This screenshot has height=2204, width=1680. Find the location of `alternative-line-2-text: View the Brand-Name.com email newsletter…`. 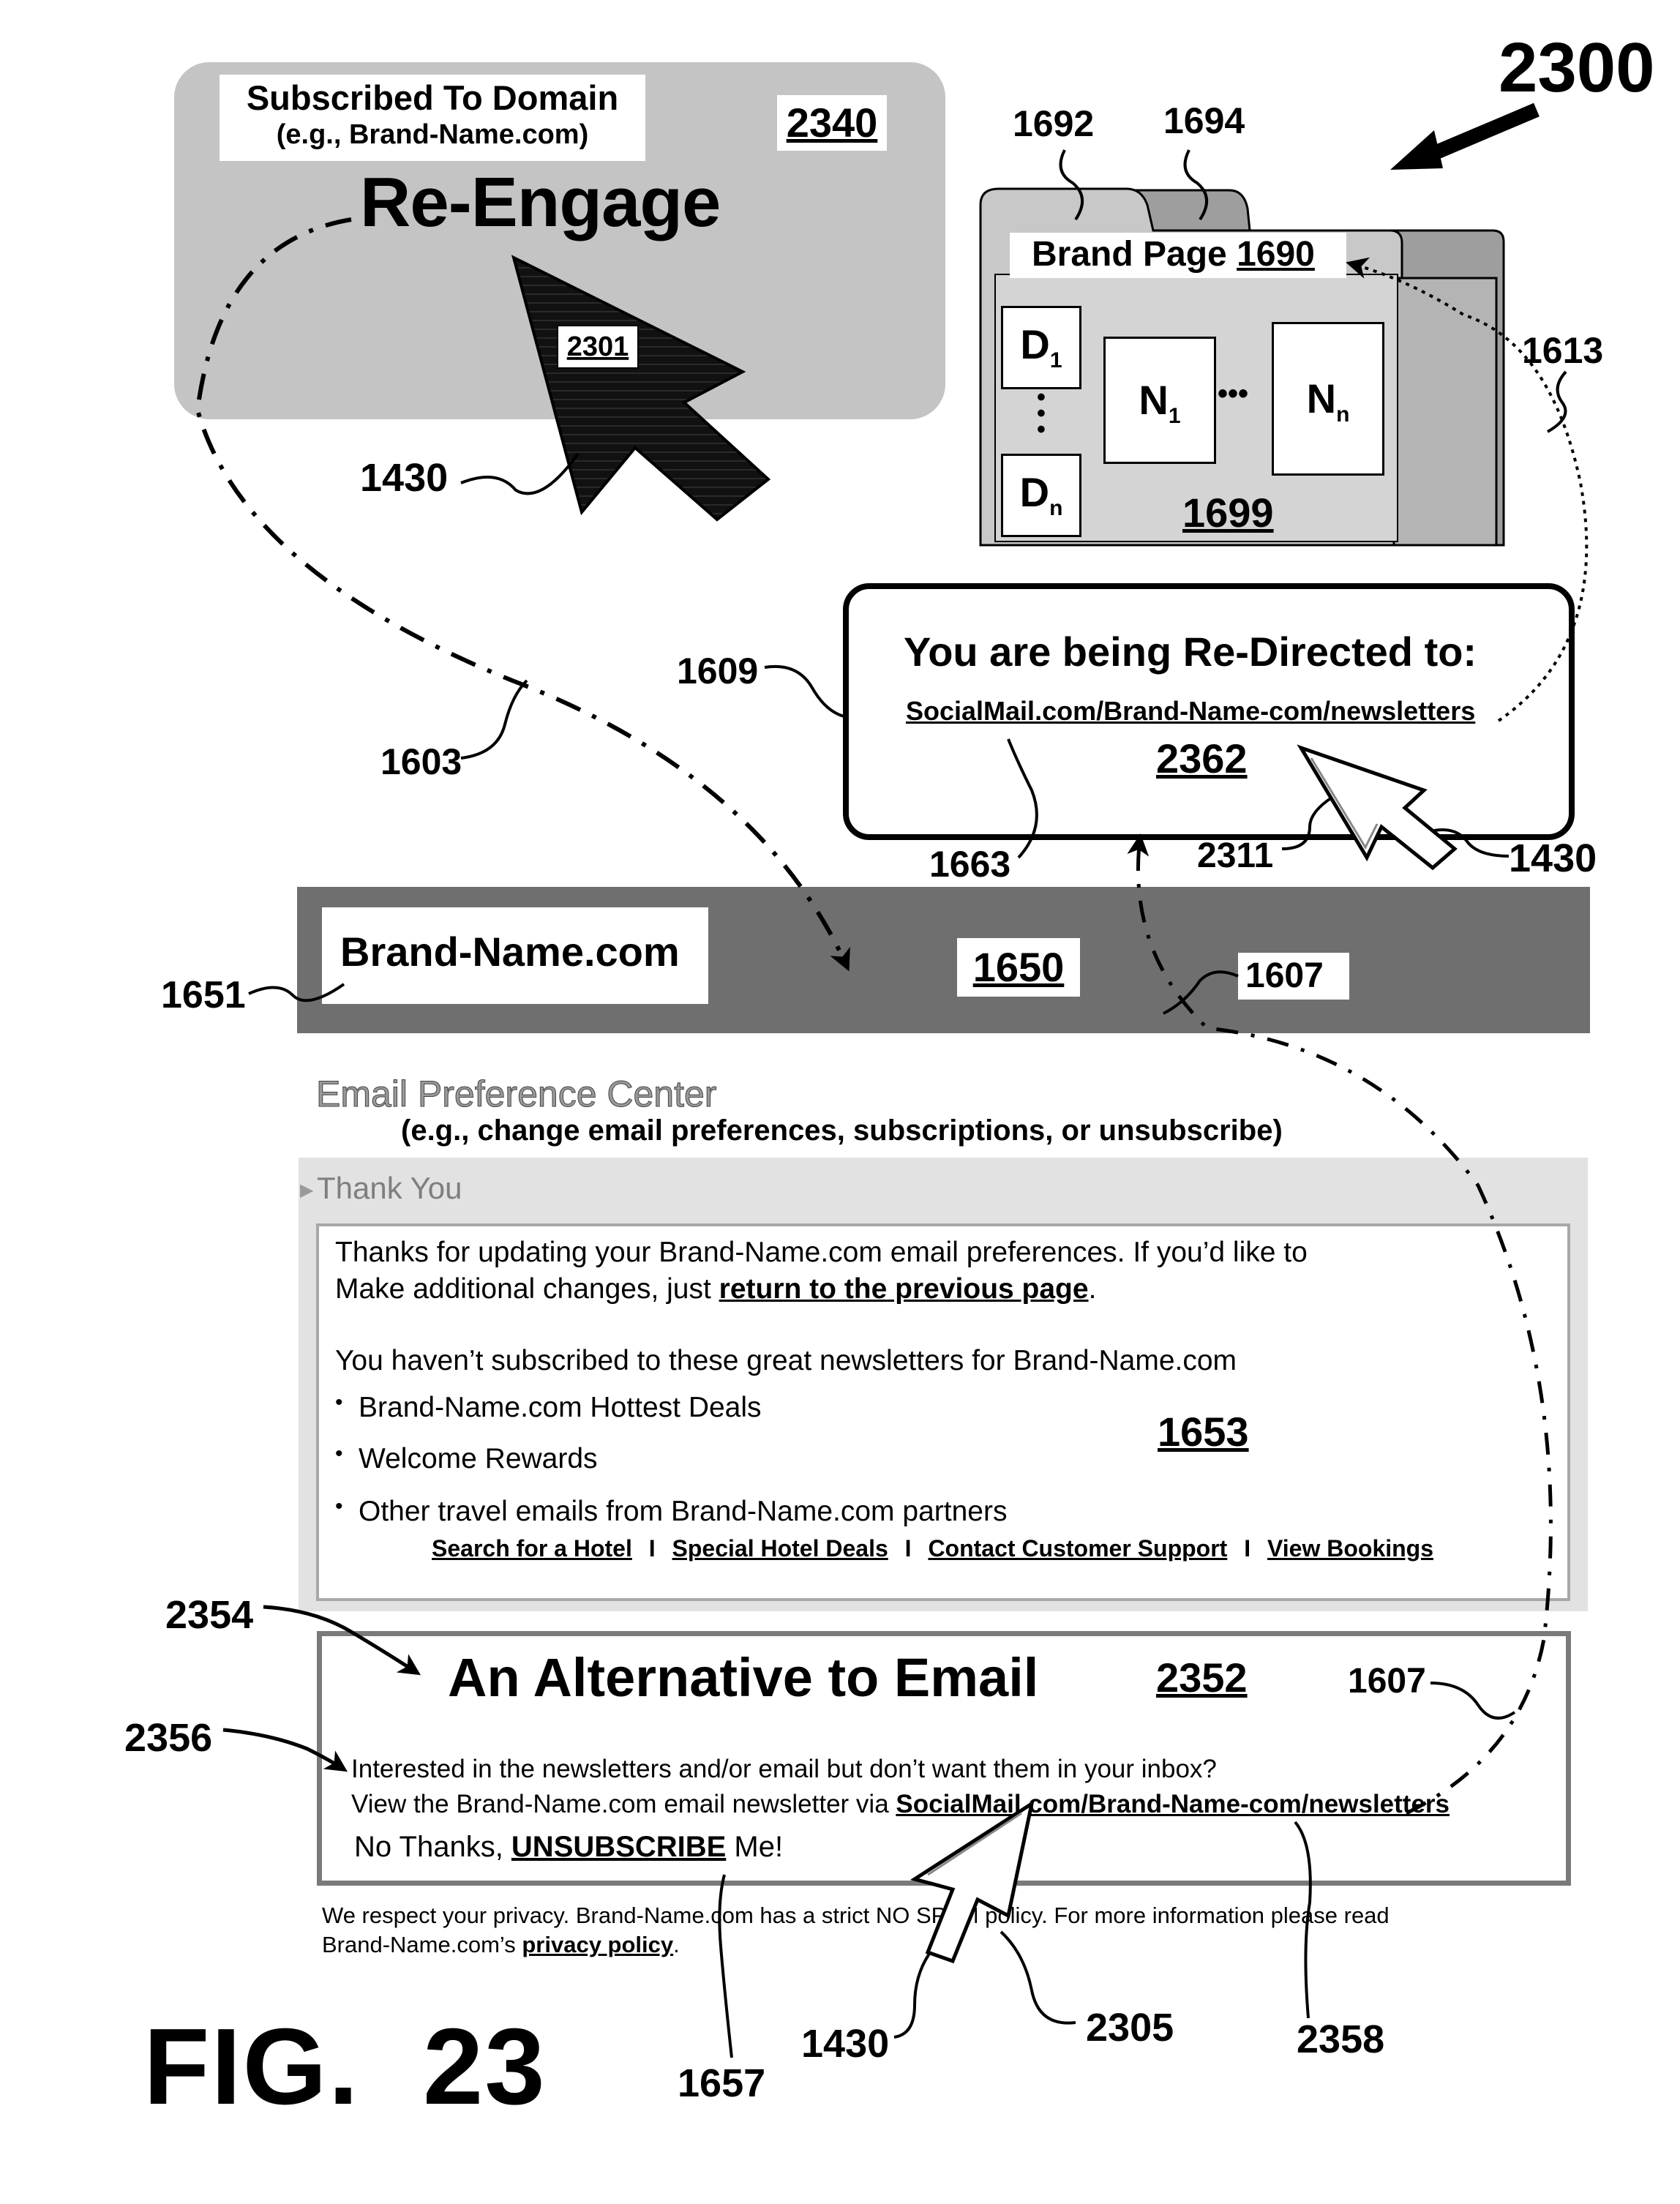

alternative-line-2-text: View the Brand-Name.com email newsletter… is located at coordinates (623, 1804).